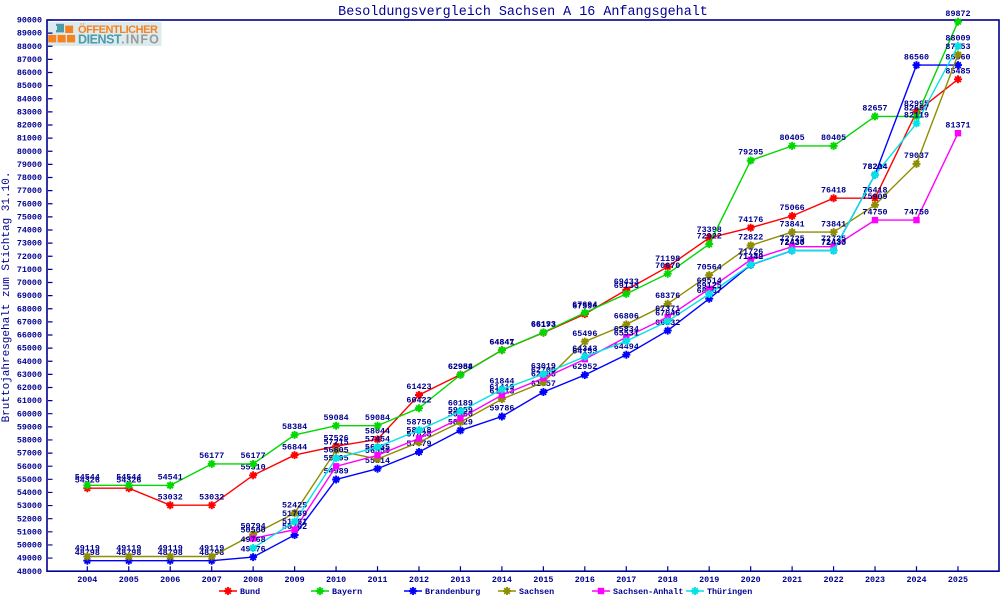 The image size is (1000, 600). What do you see at coordinates (958, 580) in the screenshot?
I see `svg-text: 2025` at bounding box center [958, 580].